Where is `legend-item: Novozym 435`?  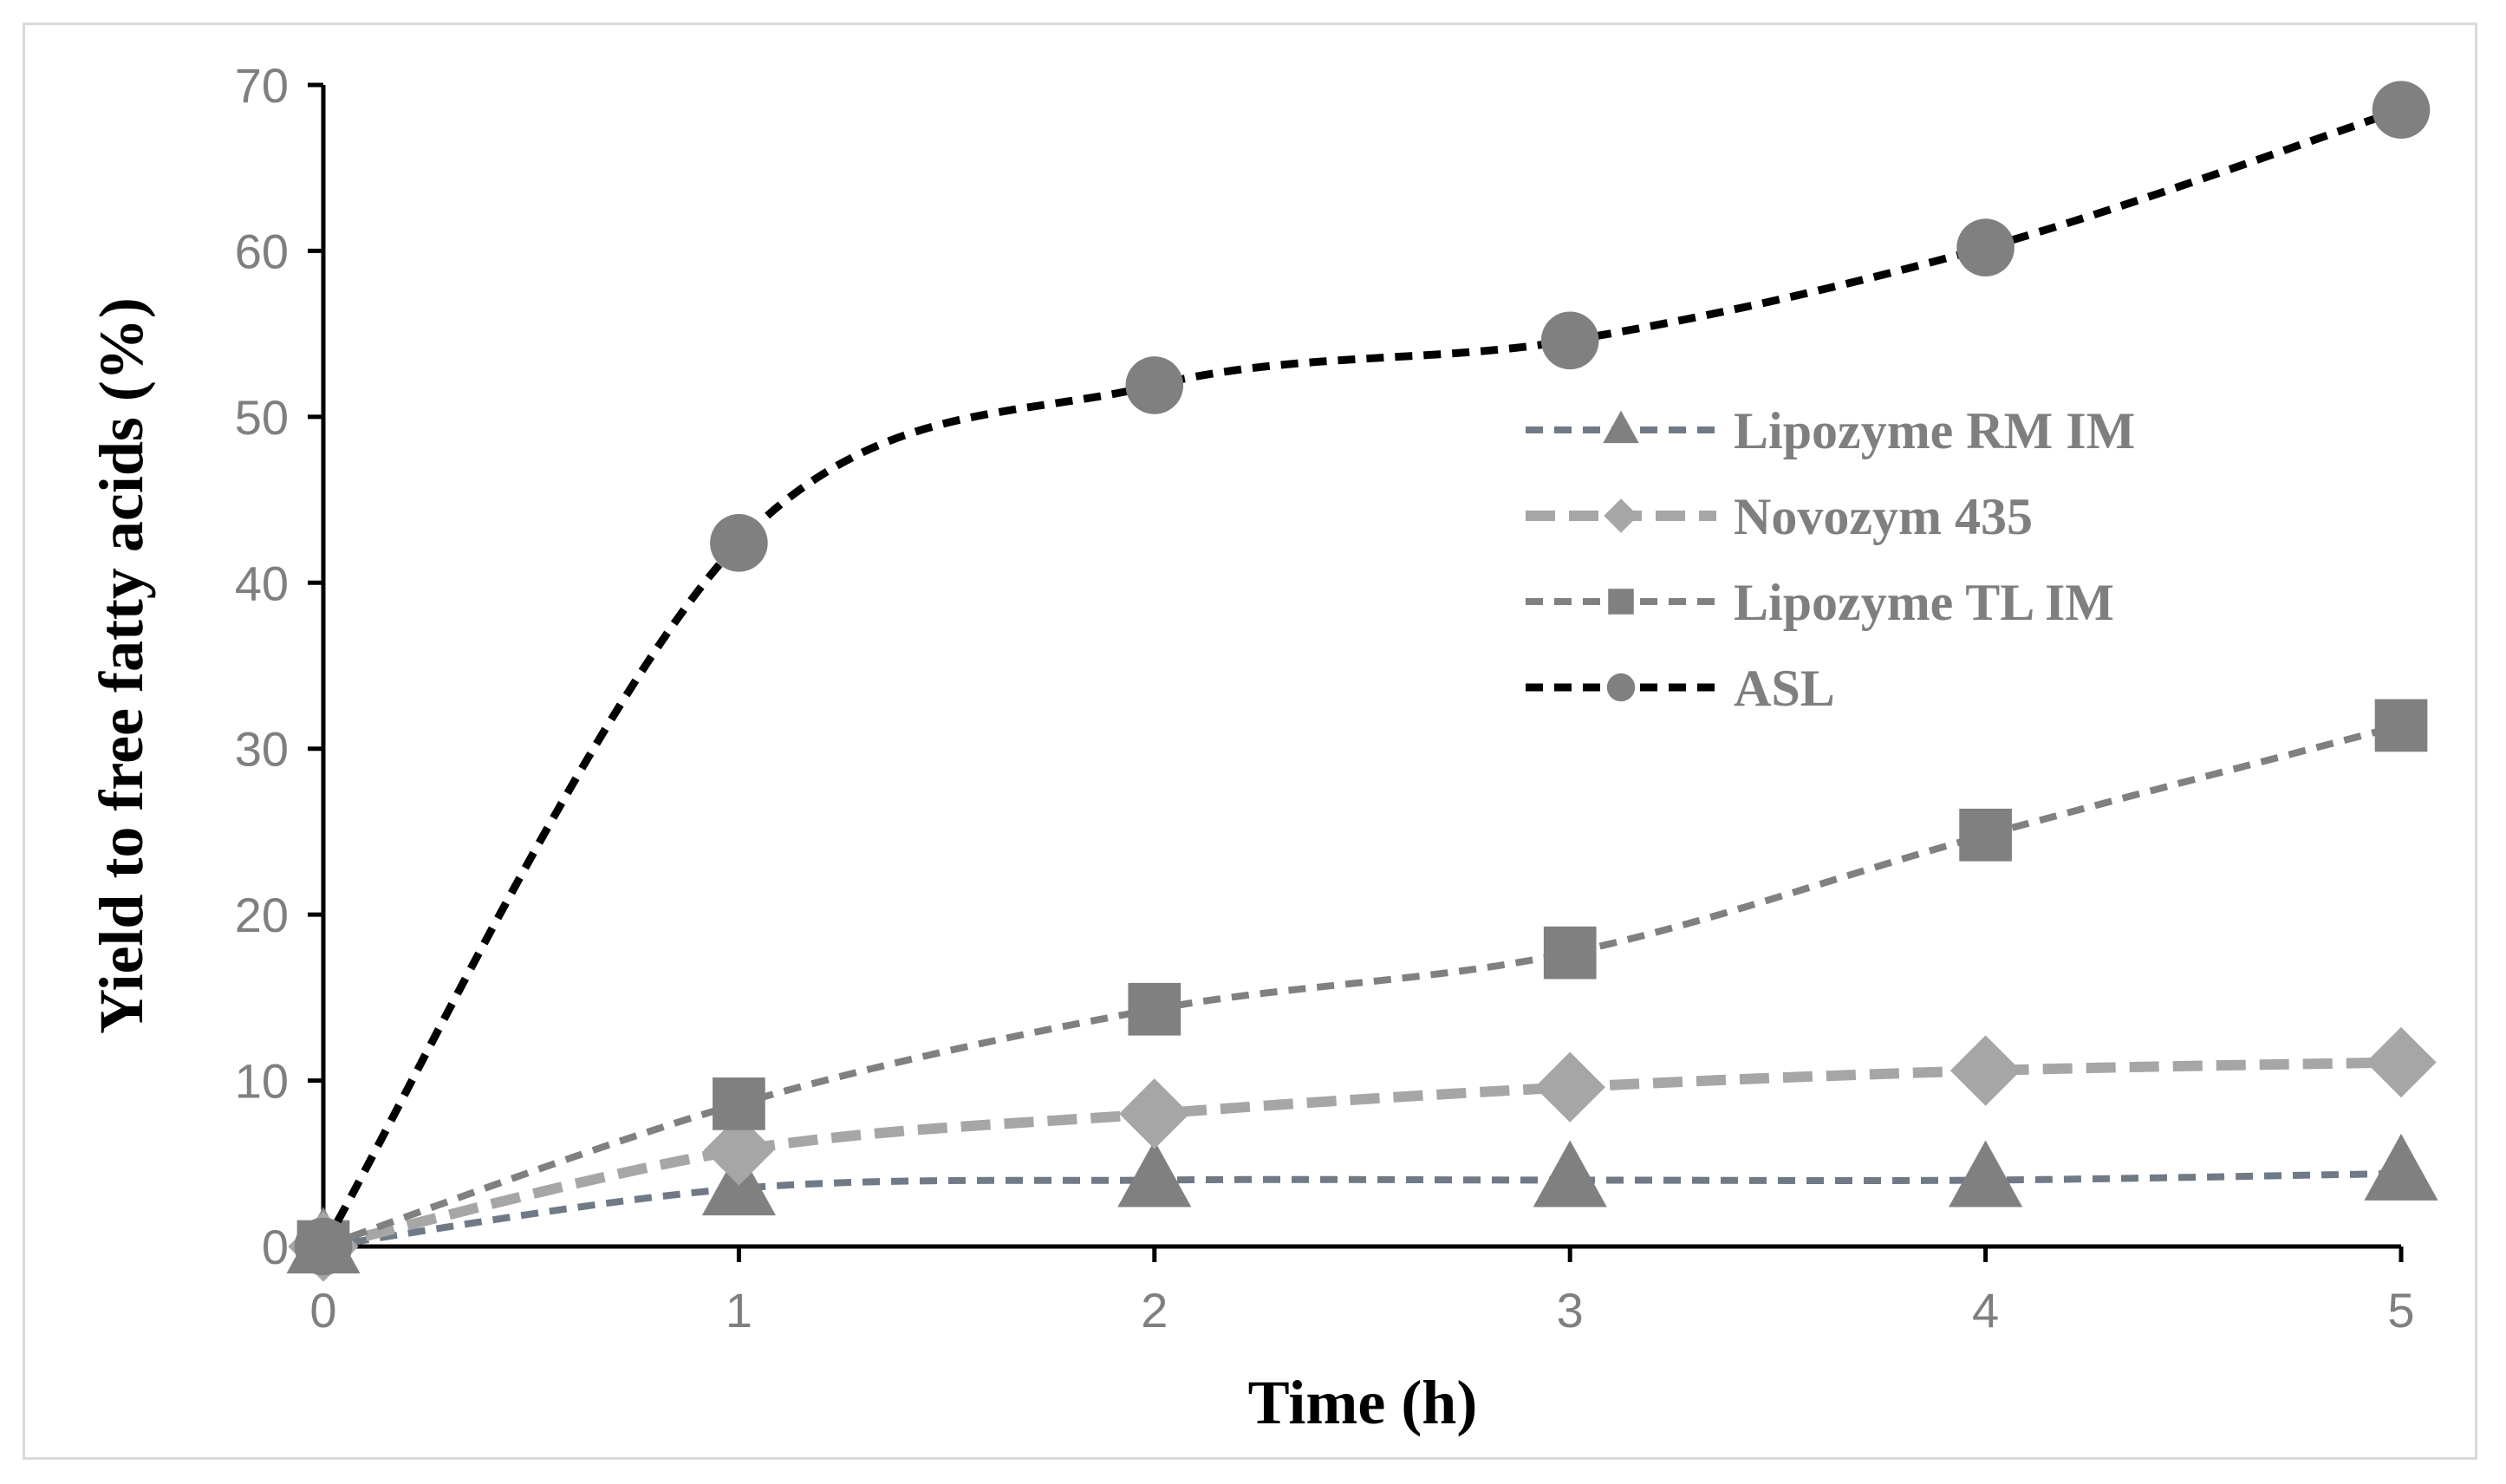
legend-item: Novozym 435 is located at coordinates (1780, 516).